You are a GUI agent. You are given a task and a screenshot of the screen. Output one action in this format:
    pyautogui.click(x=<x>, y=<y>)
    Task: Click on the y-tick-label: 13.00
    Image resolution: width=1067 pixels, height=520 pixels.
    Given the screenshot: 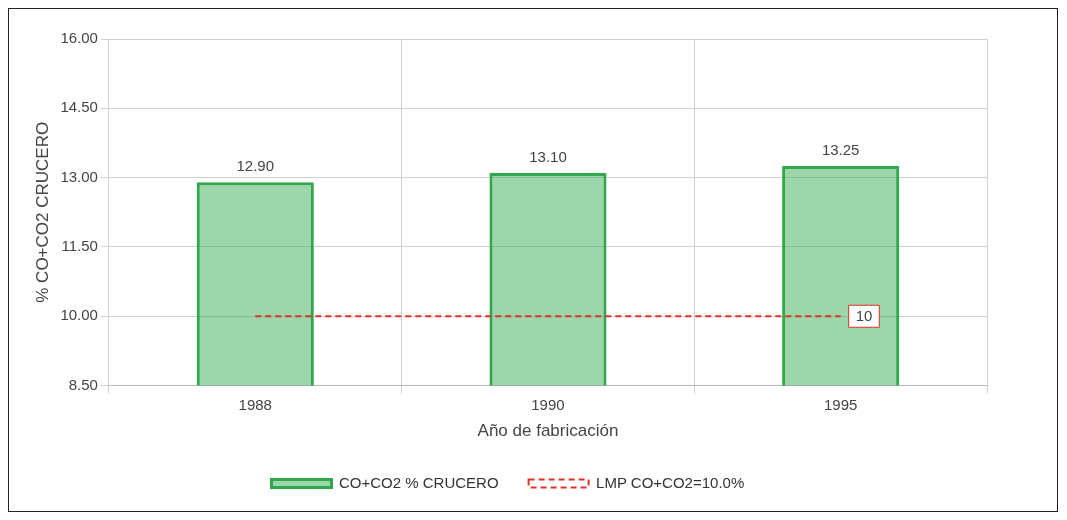 What is the action you would take?
    pyautogui.click(x=79, y=176)
    